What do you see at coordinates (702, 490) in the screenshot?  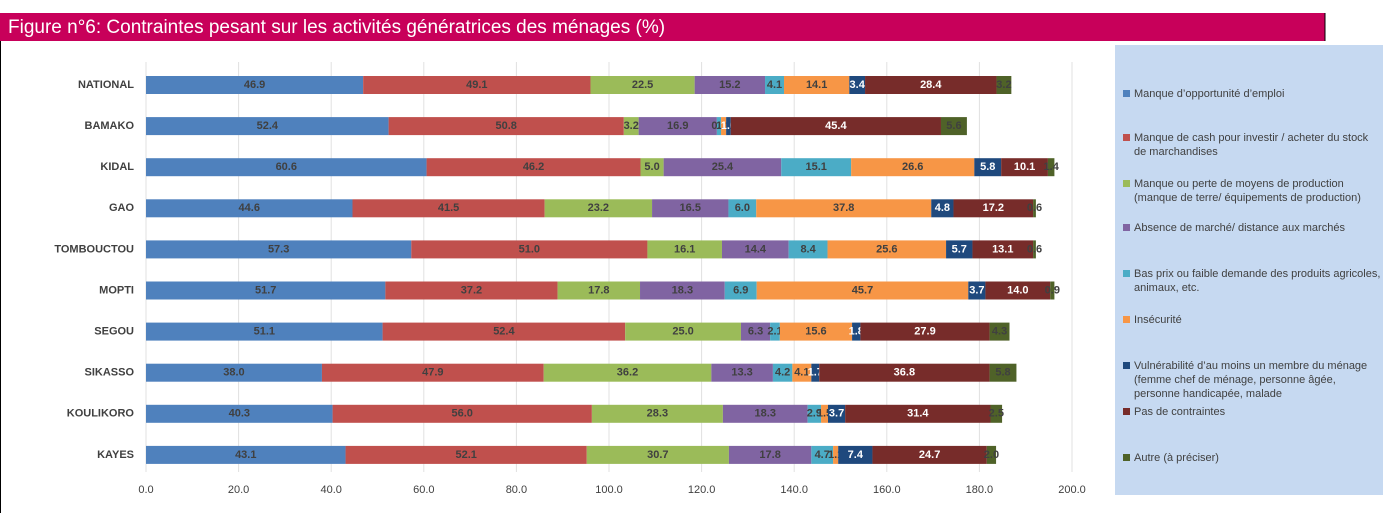 I see `x-tick-label: 120.0` at bounding box center [702, 490].